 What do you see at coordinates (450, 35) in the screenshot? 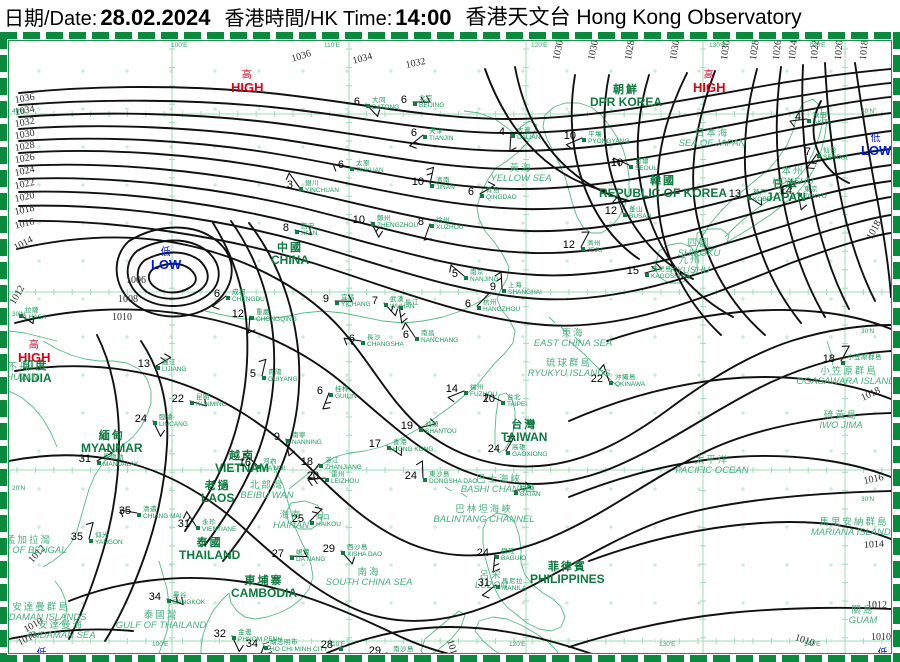
I see `chart-border-top` at bounding box center [450, 35].